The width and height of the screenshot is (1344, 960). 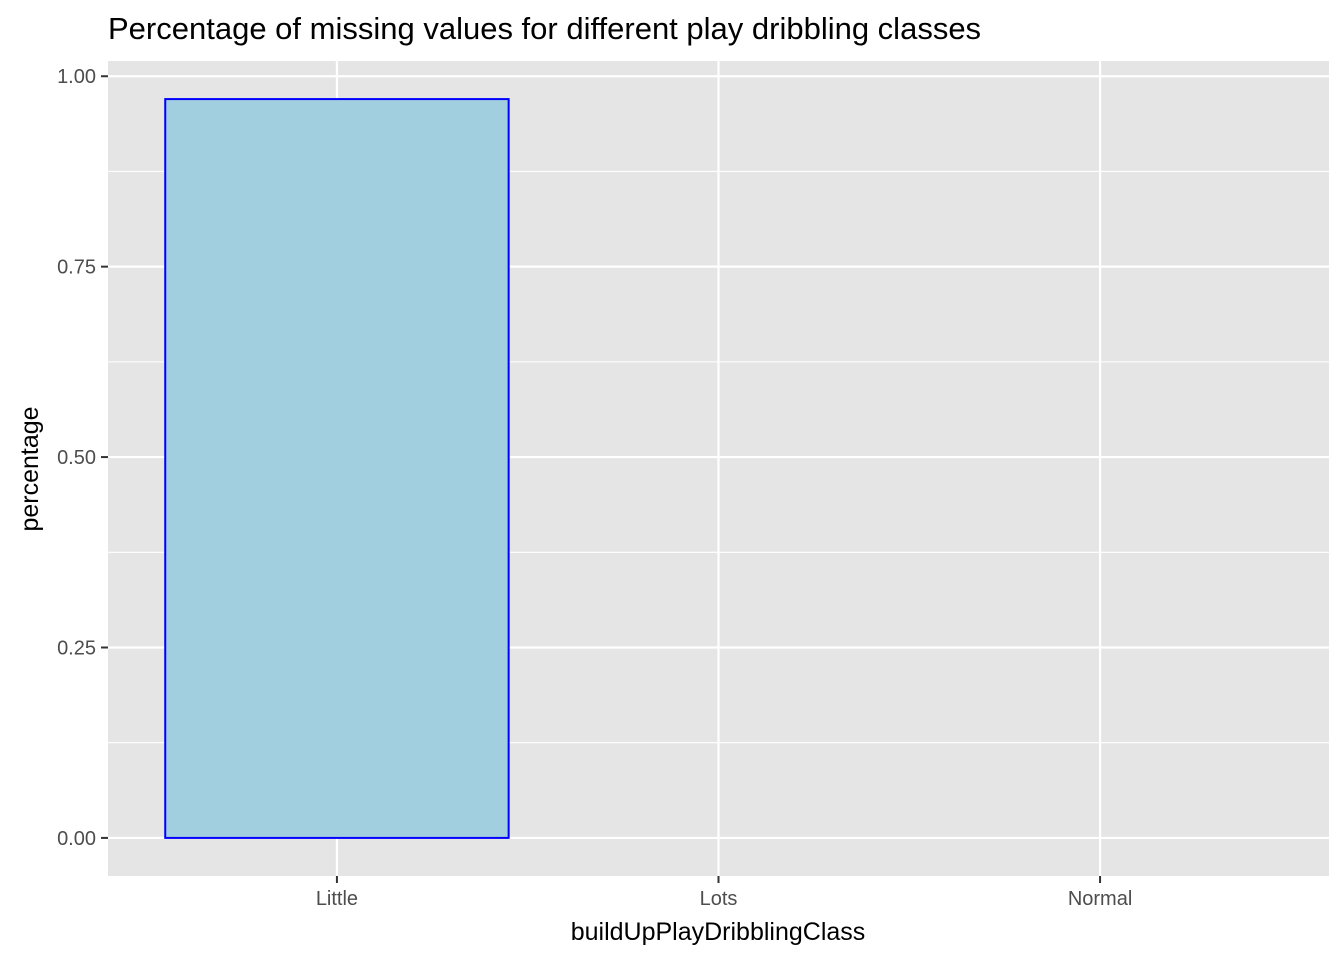 What do you see at coordinates (718, 932) in the screenshot?
I see `x-axis-title: buildUpPlayDribblingClass` at bounding box center [718, 932].